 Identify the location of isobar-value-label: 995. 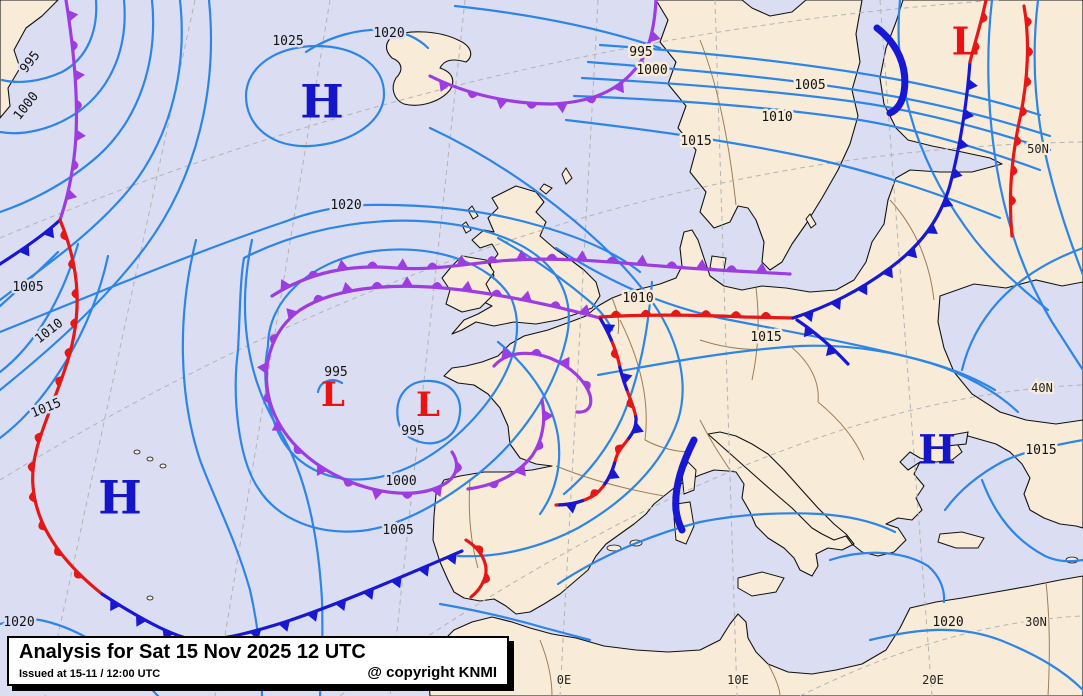
(335, 372).